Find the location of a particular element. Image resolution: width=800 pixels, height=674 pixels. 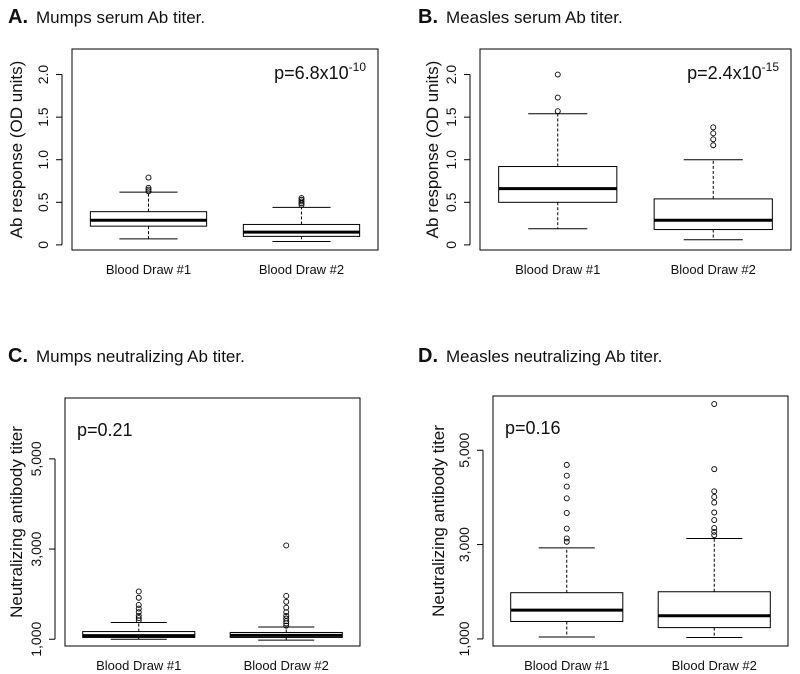

panel-d-title: D. Measles neutralizing Ab titer. is located at coordinates (540, 356).